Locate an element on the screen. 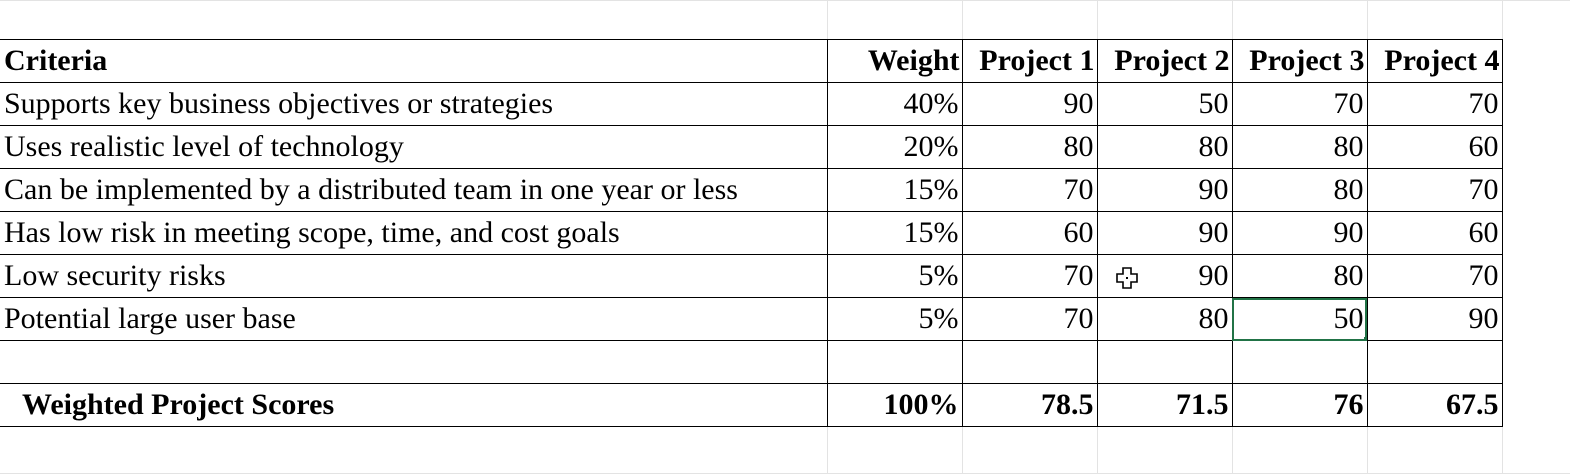 This screenshot has height=474, width=1570. header-criteria: Criteria is located at coordinates (414, 61).